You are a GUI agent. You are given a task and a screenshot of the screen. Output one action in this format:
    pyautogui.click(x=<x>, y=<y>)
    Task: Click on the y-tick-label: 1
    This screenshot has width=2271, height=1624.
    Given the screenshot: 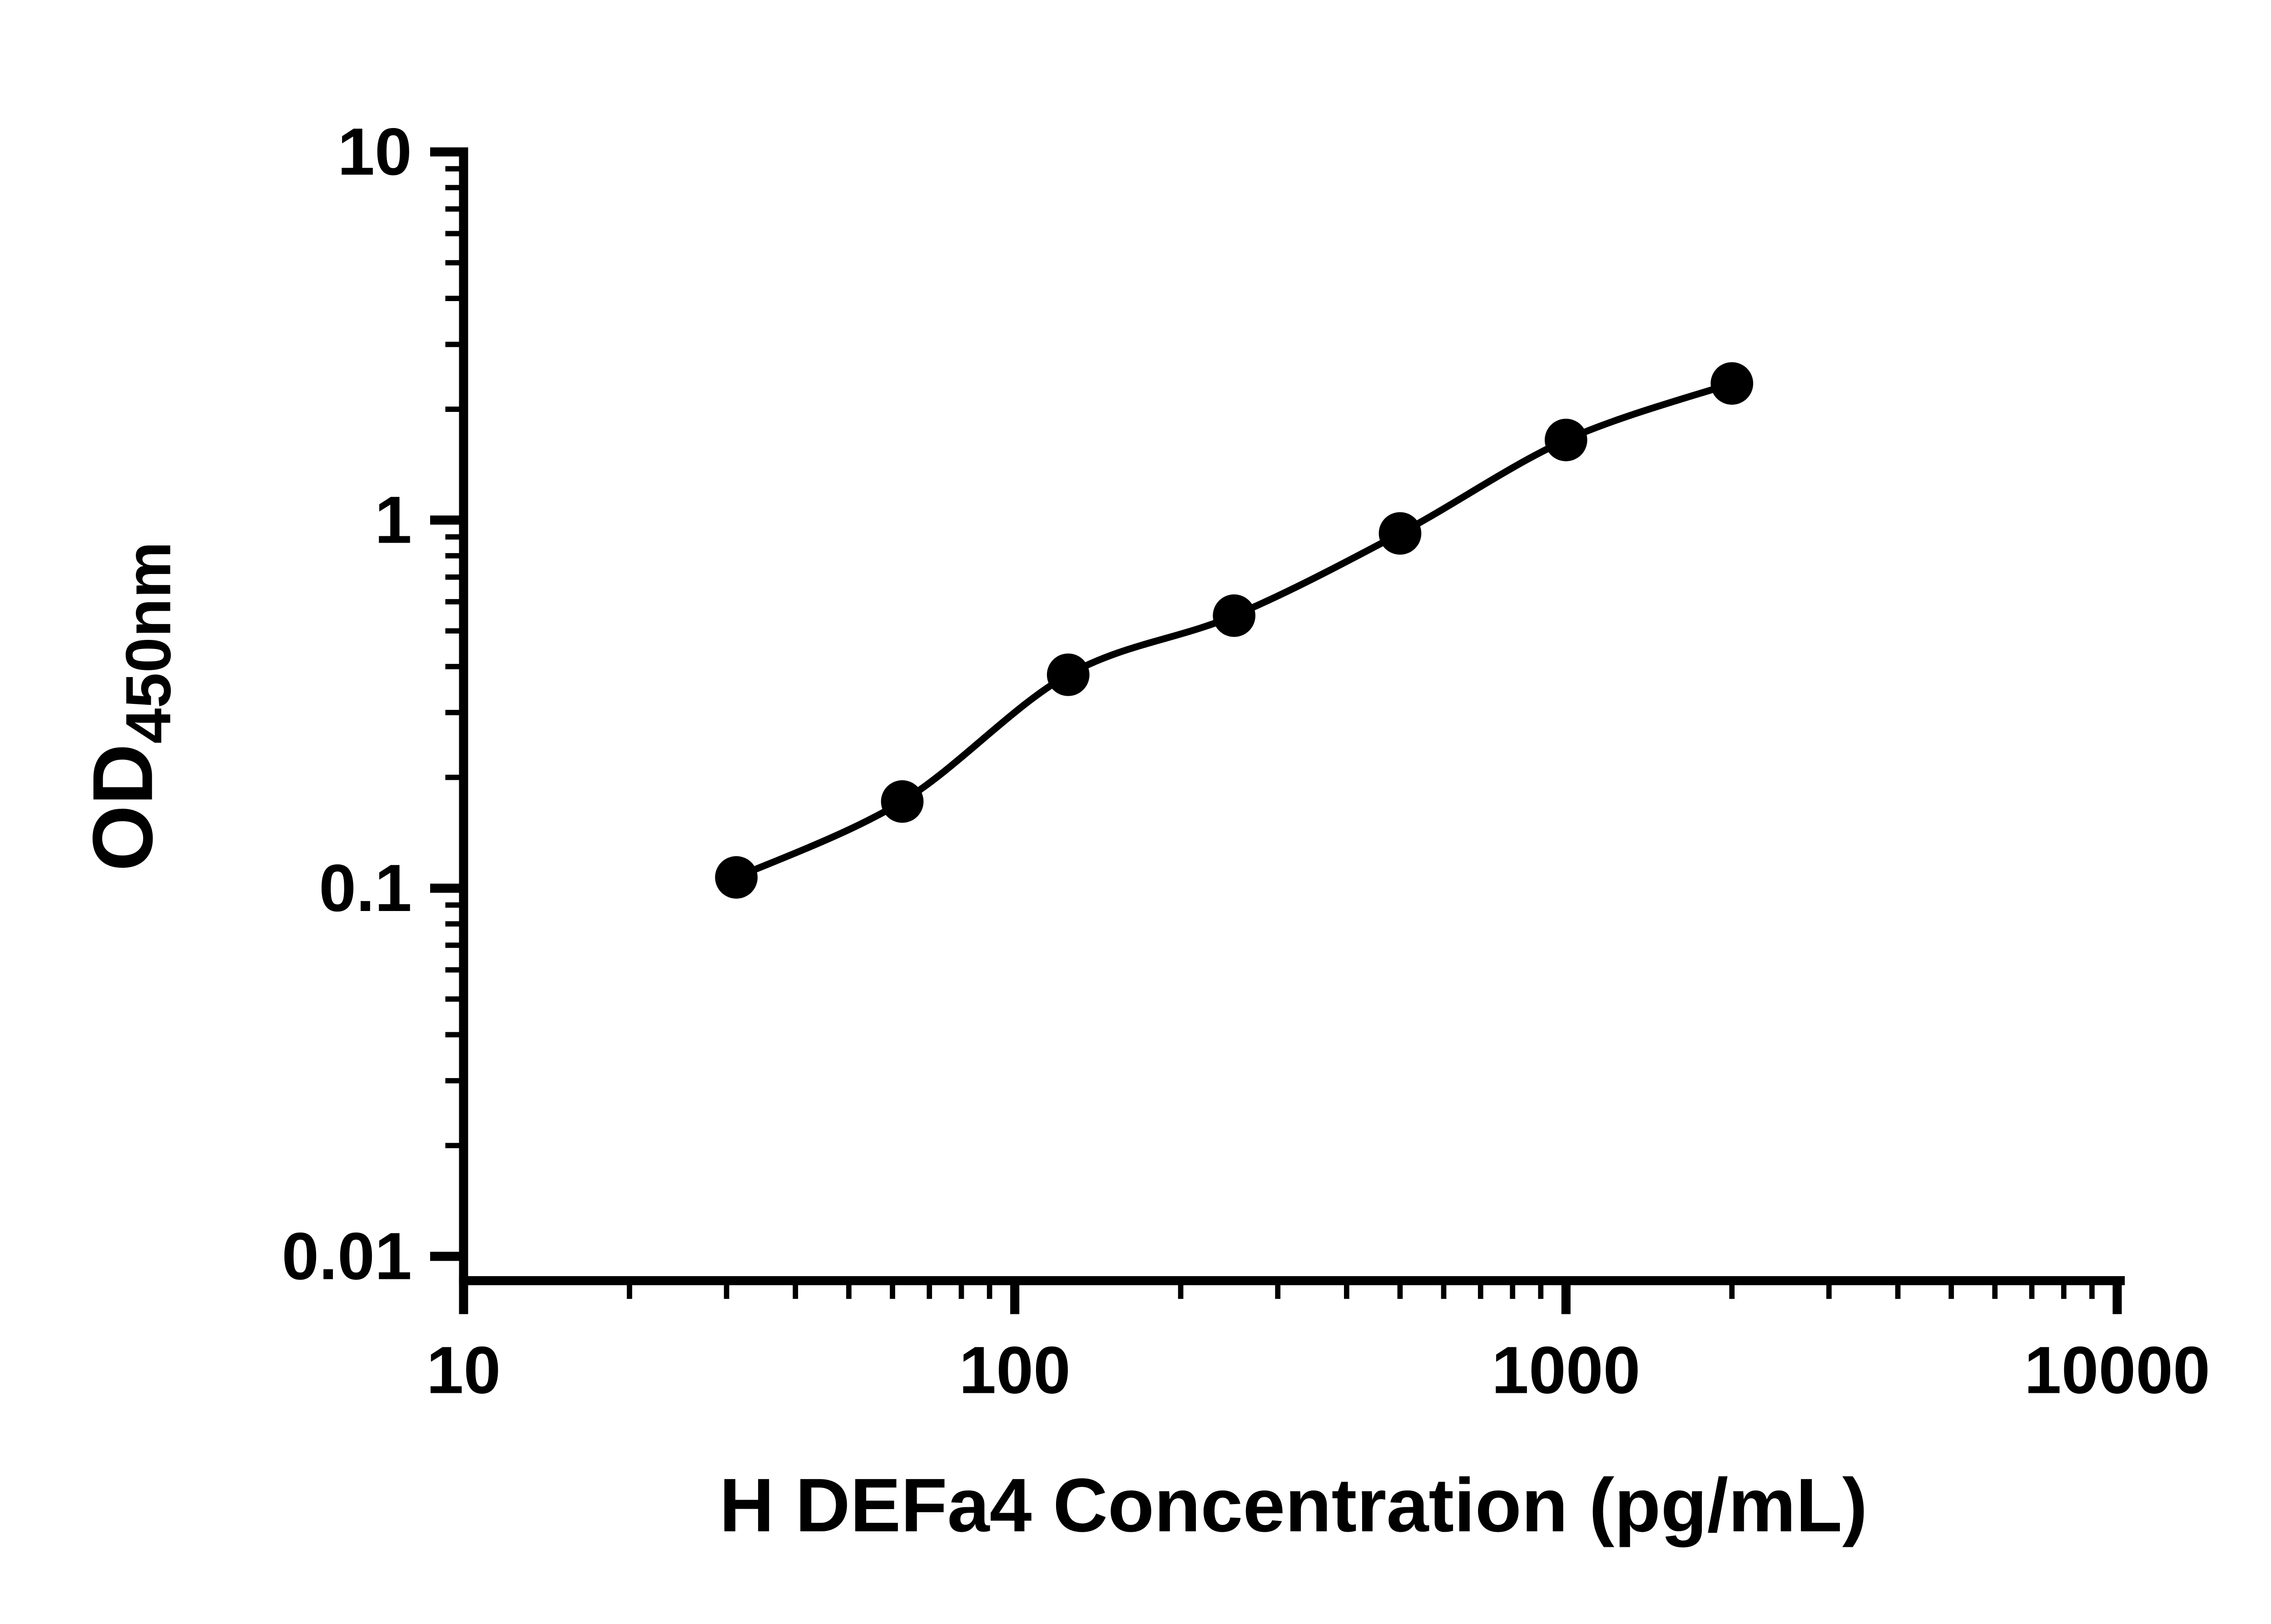 What is the action you would take?
    pyautogui.click(x=393, y=520)
    